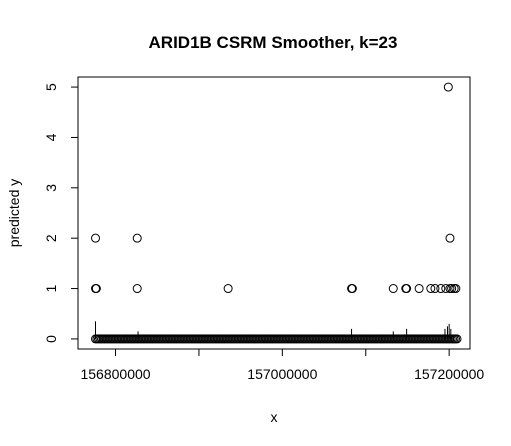  Describe the element at coordinates (51, 339) in the screenshot. I see `y-tick-label: 0` at that location.